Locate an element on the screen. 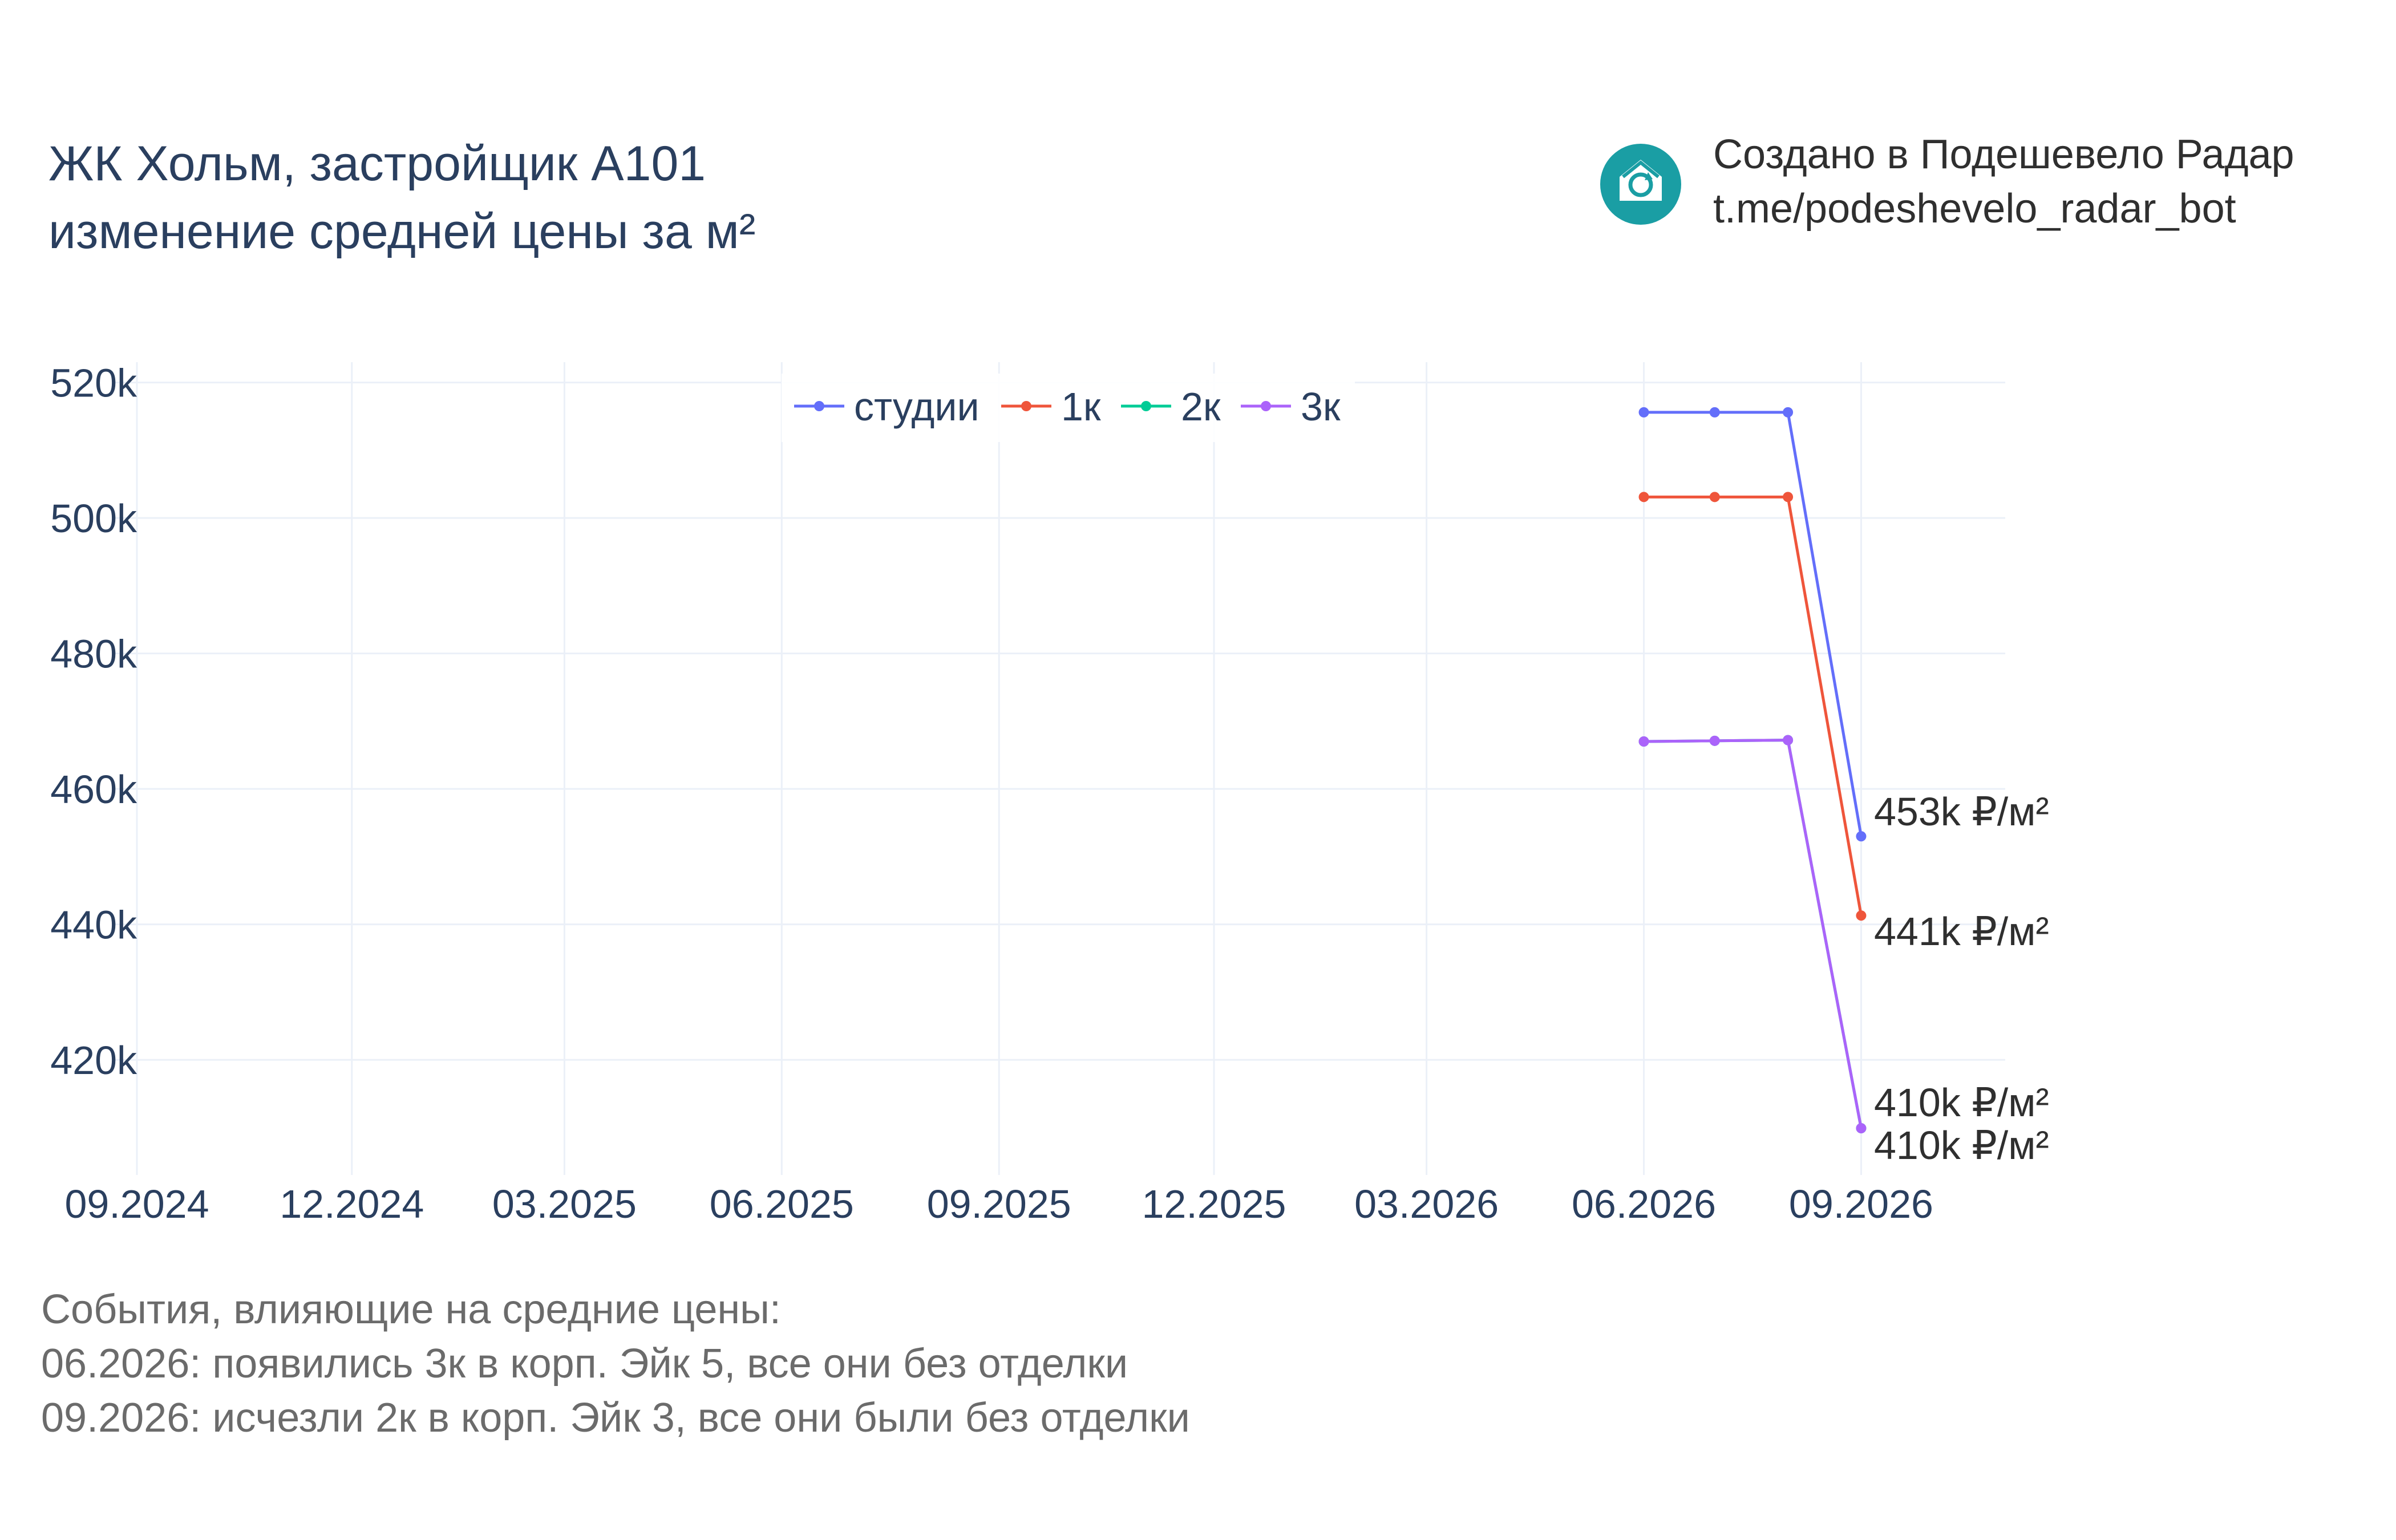  legend-label: 1к is located at coordinates (1081, 407).